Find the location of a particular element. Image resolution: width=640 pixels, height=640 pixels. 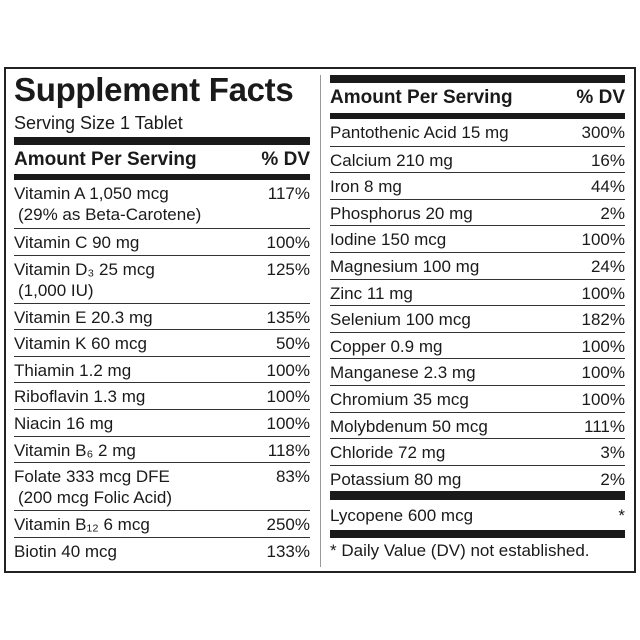

nutrient-label: Manganese 2.3 mg is located at coordinates (403, 373).